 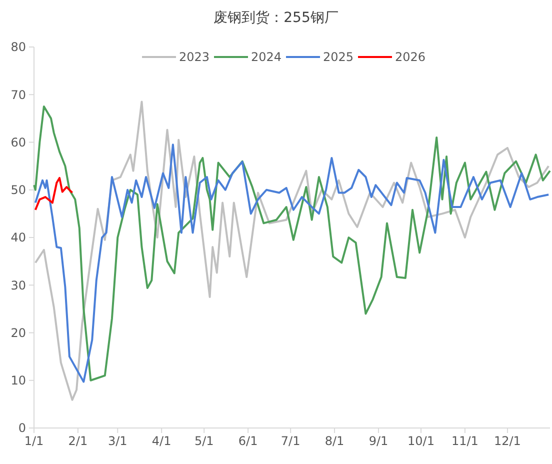 What do you see at coordinates (276, 18) in the screenshot?
I see `chart-title: 废钢到货：255钢厂` at bounding box center [276, 18].